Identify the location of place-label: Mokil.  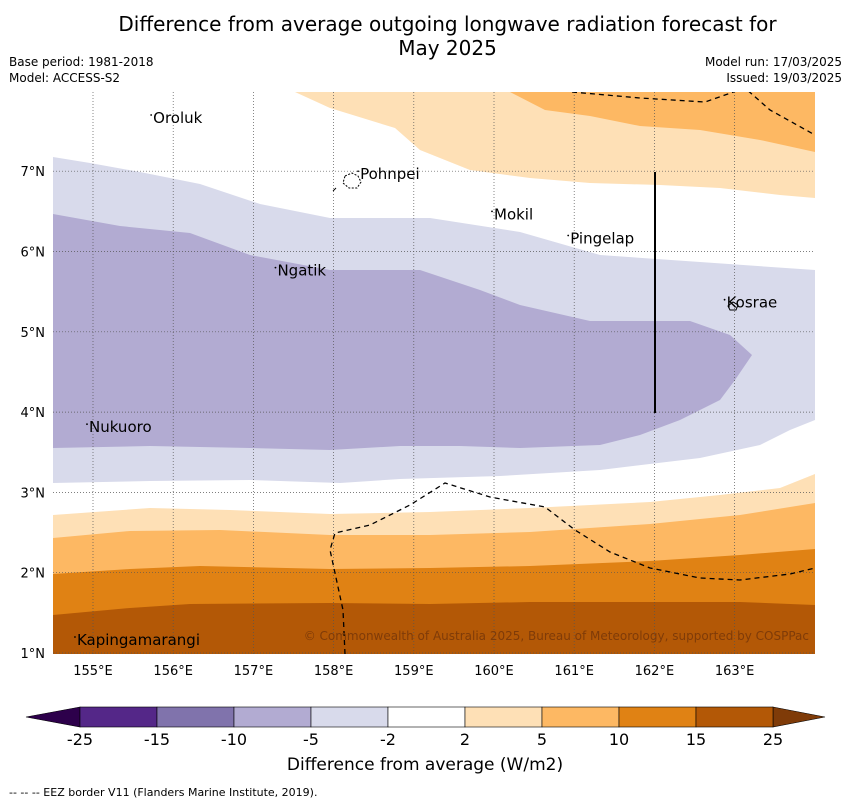
(513, 214).